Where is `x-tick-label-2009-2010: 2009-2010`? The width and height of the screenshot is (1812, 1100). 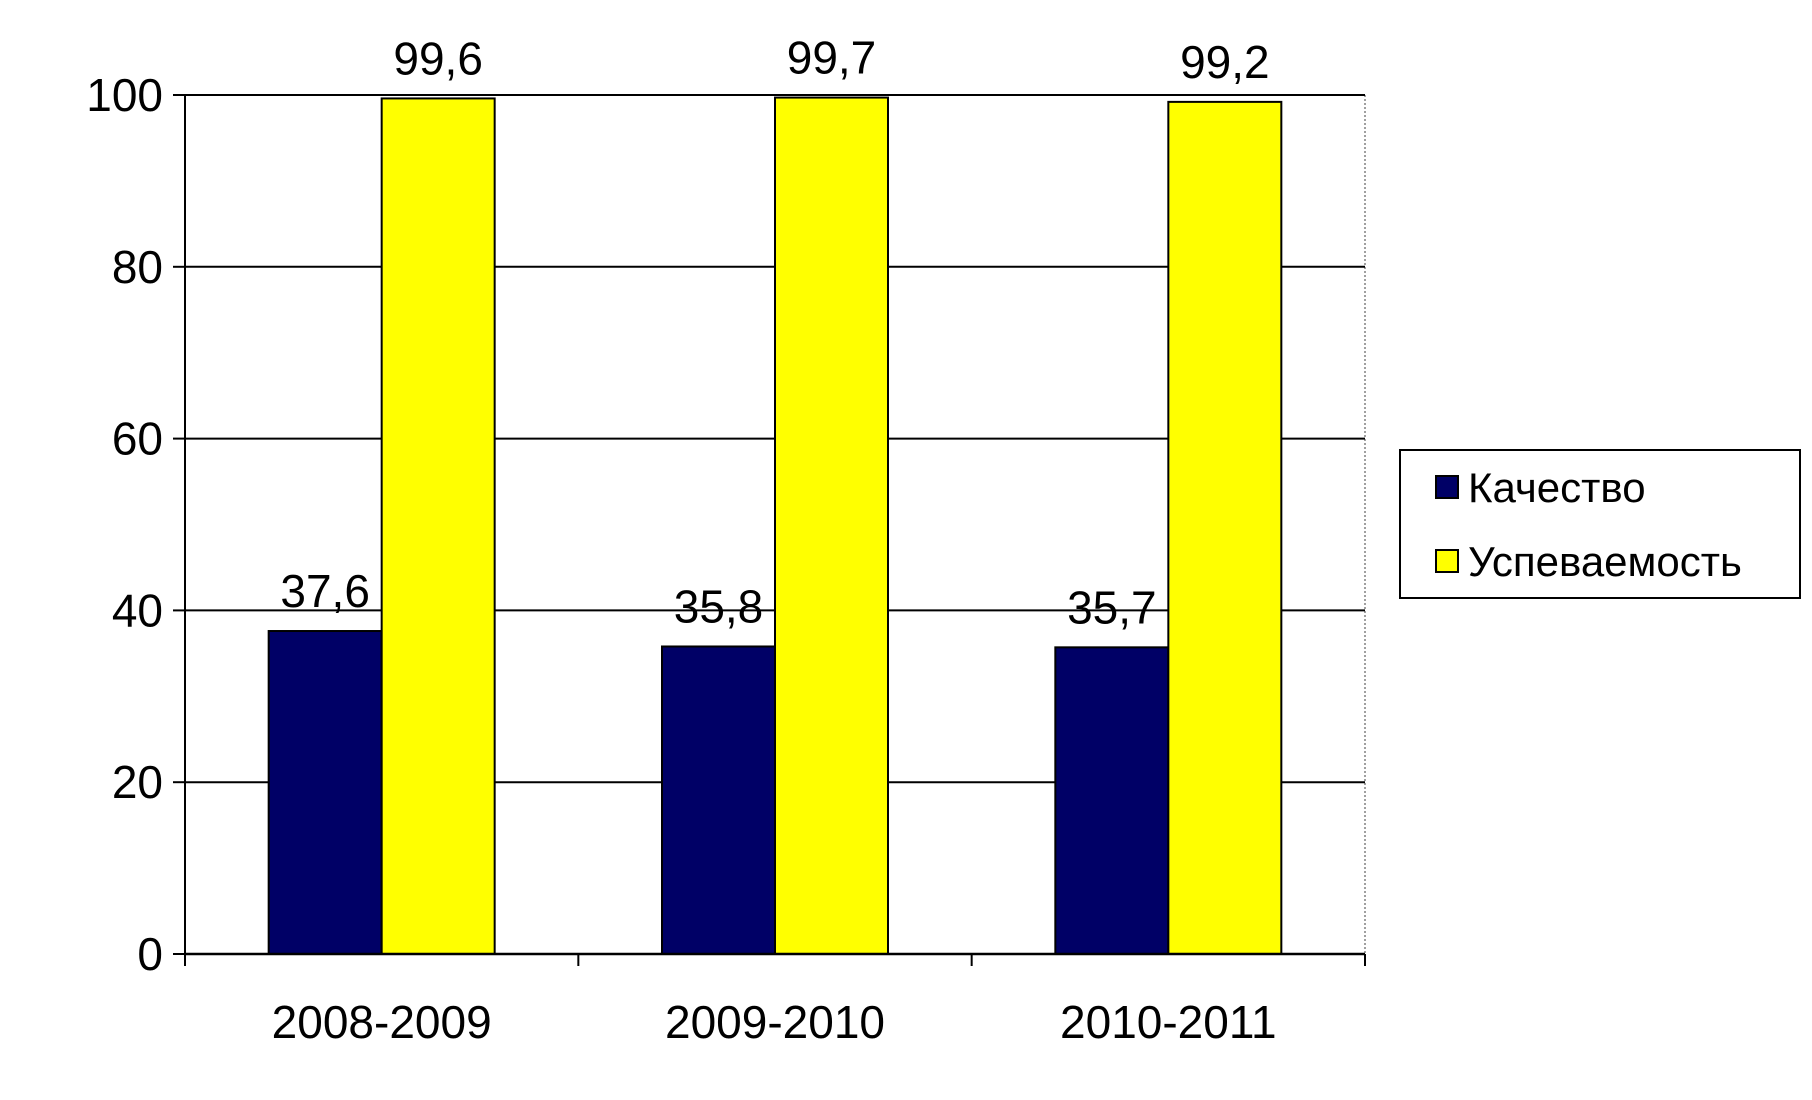 x-tick-label-2009-2010: 2009-2010 is located at coordinates (775, 1022).